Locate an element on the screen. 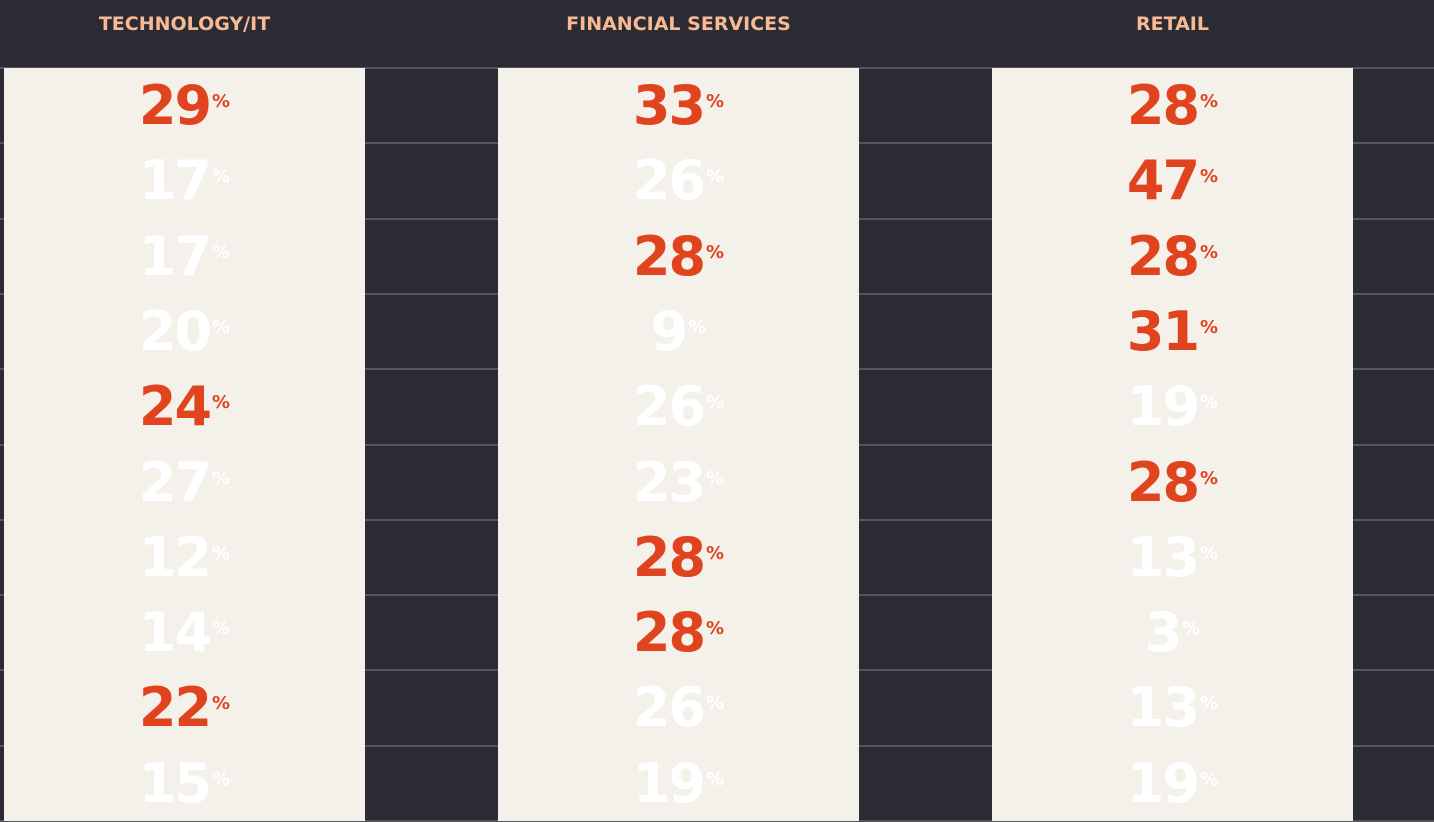  value: 9 is located at coordinates (669, 331).